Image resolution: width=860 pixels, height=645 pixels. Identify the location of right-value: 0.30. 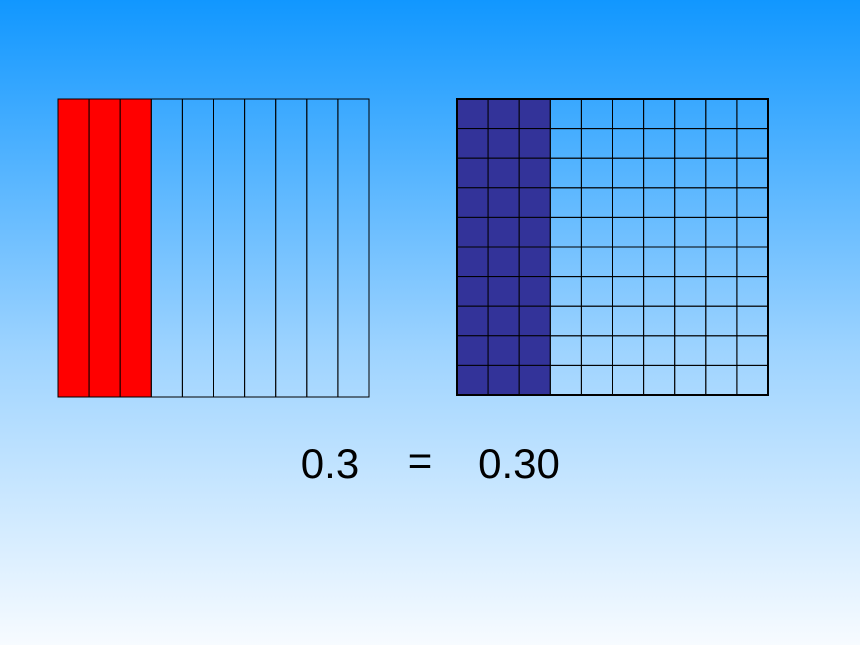
(519, 463).